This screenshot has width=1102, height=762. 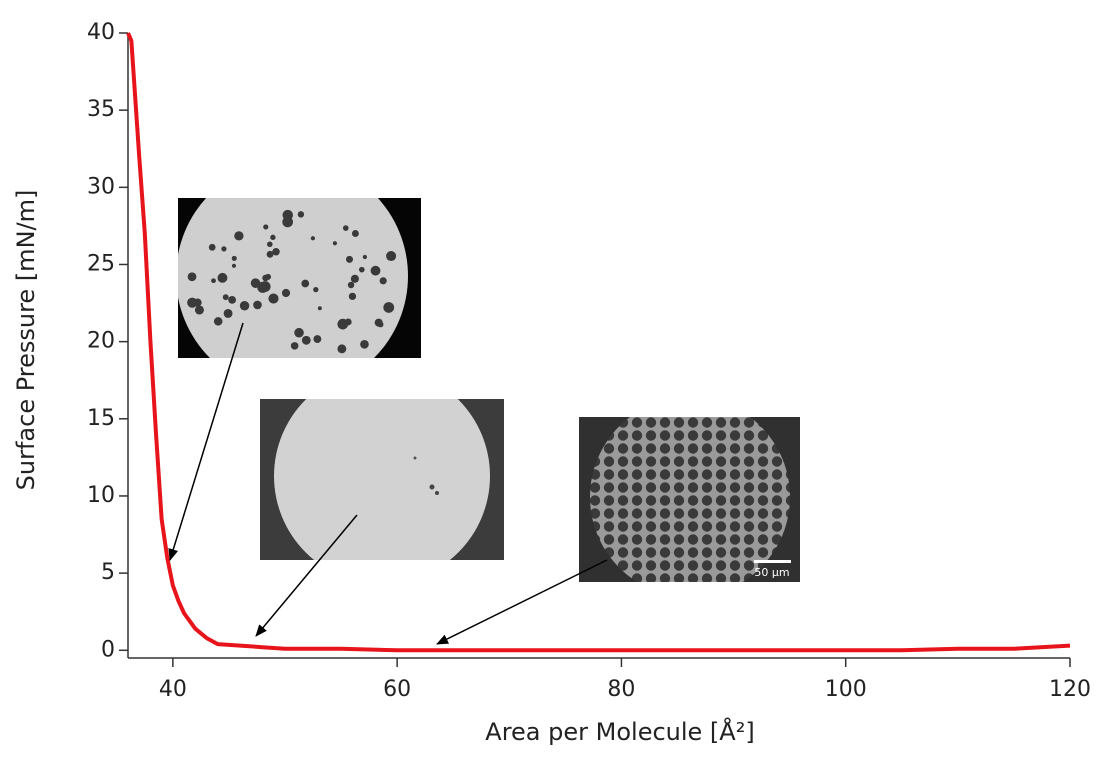 I want to click on x-tick-label: 100, so click(x=846, y=689).